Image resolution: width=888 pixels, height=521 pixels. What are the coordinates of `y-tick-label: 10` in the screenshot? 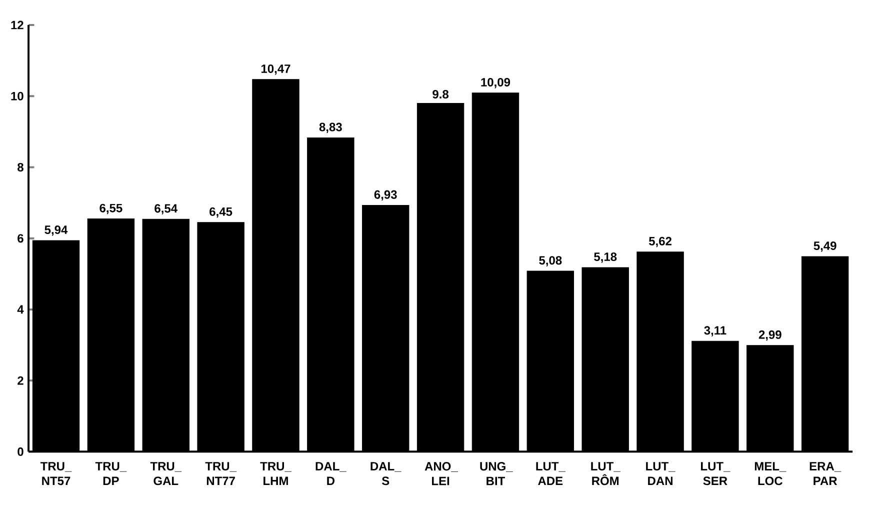 It's located at (17, 96).